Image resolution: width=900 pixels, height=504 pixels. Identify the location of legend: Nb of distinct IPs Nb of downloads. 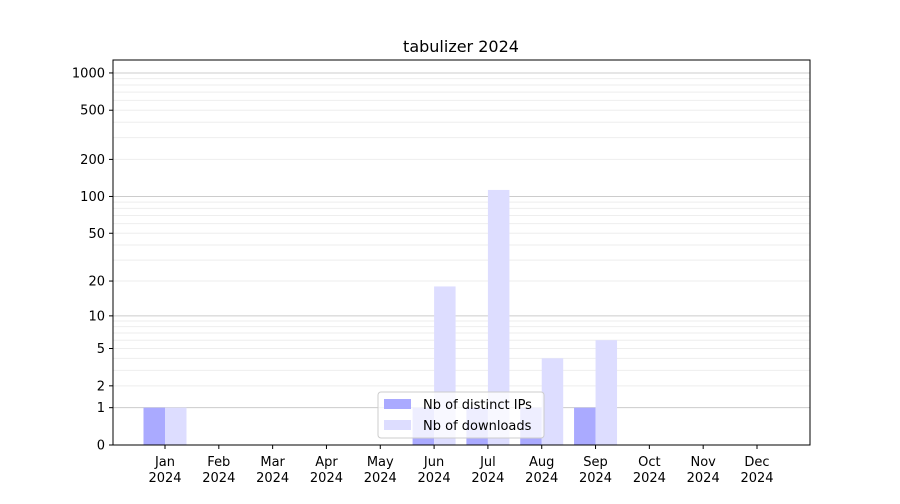
(461, 415).